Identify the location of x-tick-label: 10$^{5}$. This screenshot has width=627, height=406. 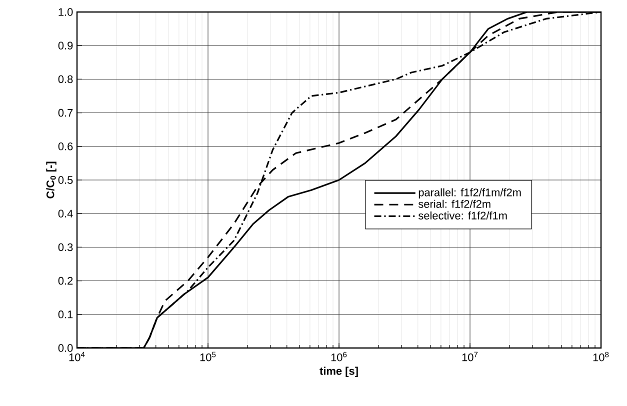
(208, 357).